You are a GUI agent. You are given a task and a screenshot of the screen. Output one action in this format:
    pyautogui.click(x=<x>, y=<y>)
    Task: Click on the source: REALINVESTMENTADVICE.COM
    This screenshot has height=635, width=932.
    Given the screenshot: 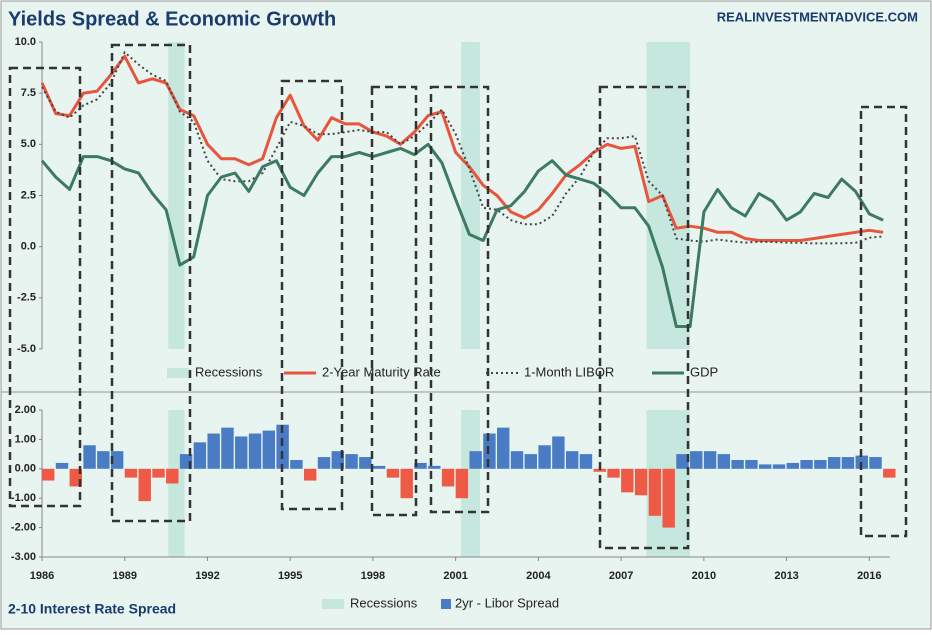 What is the action you would take?
    pyautogui.click(x=817, y=16)
    